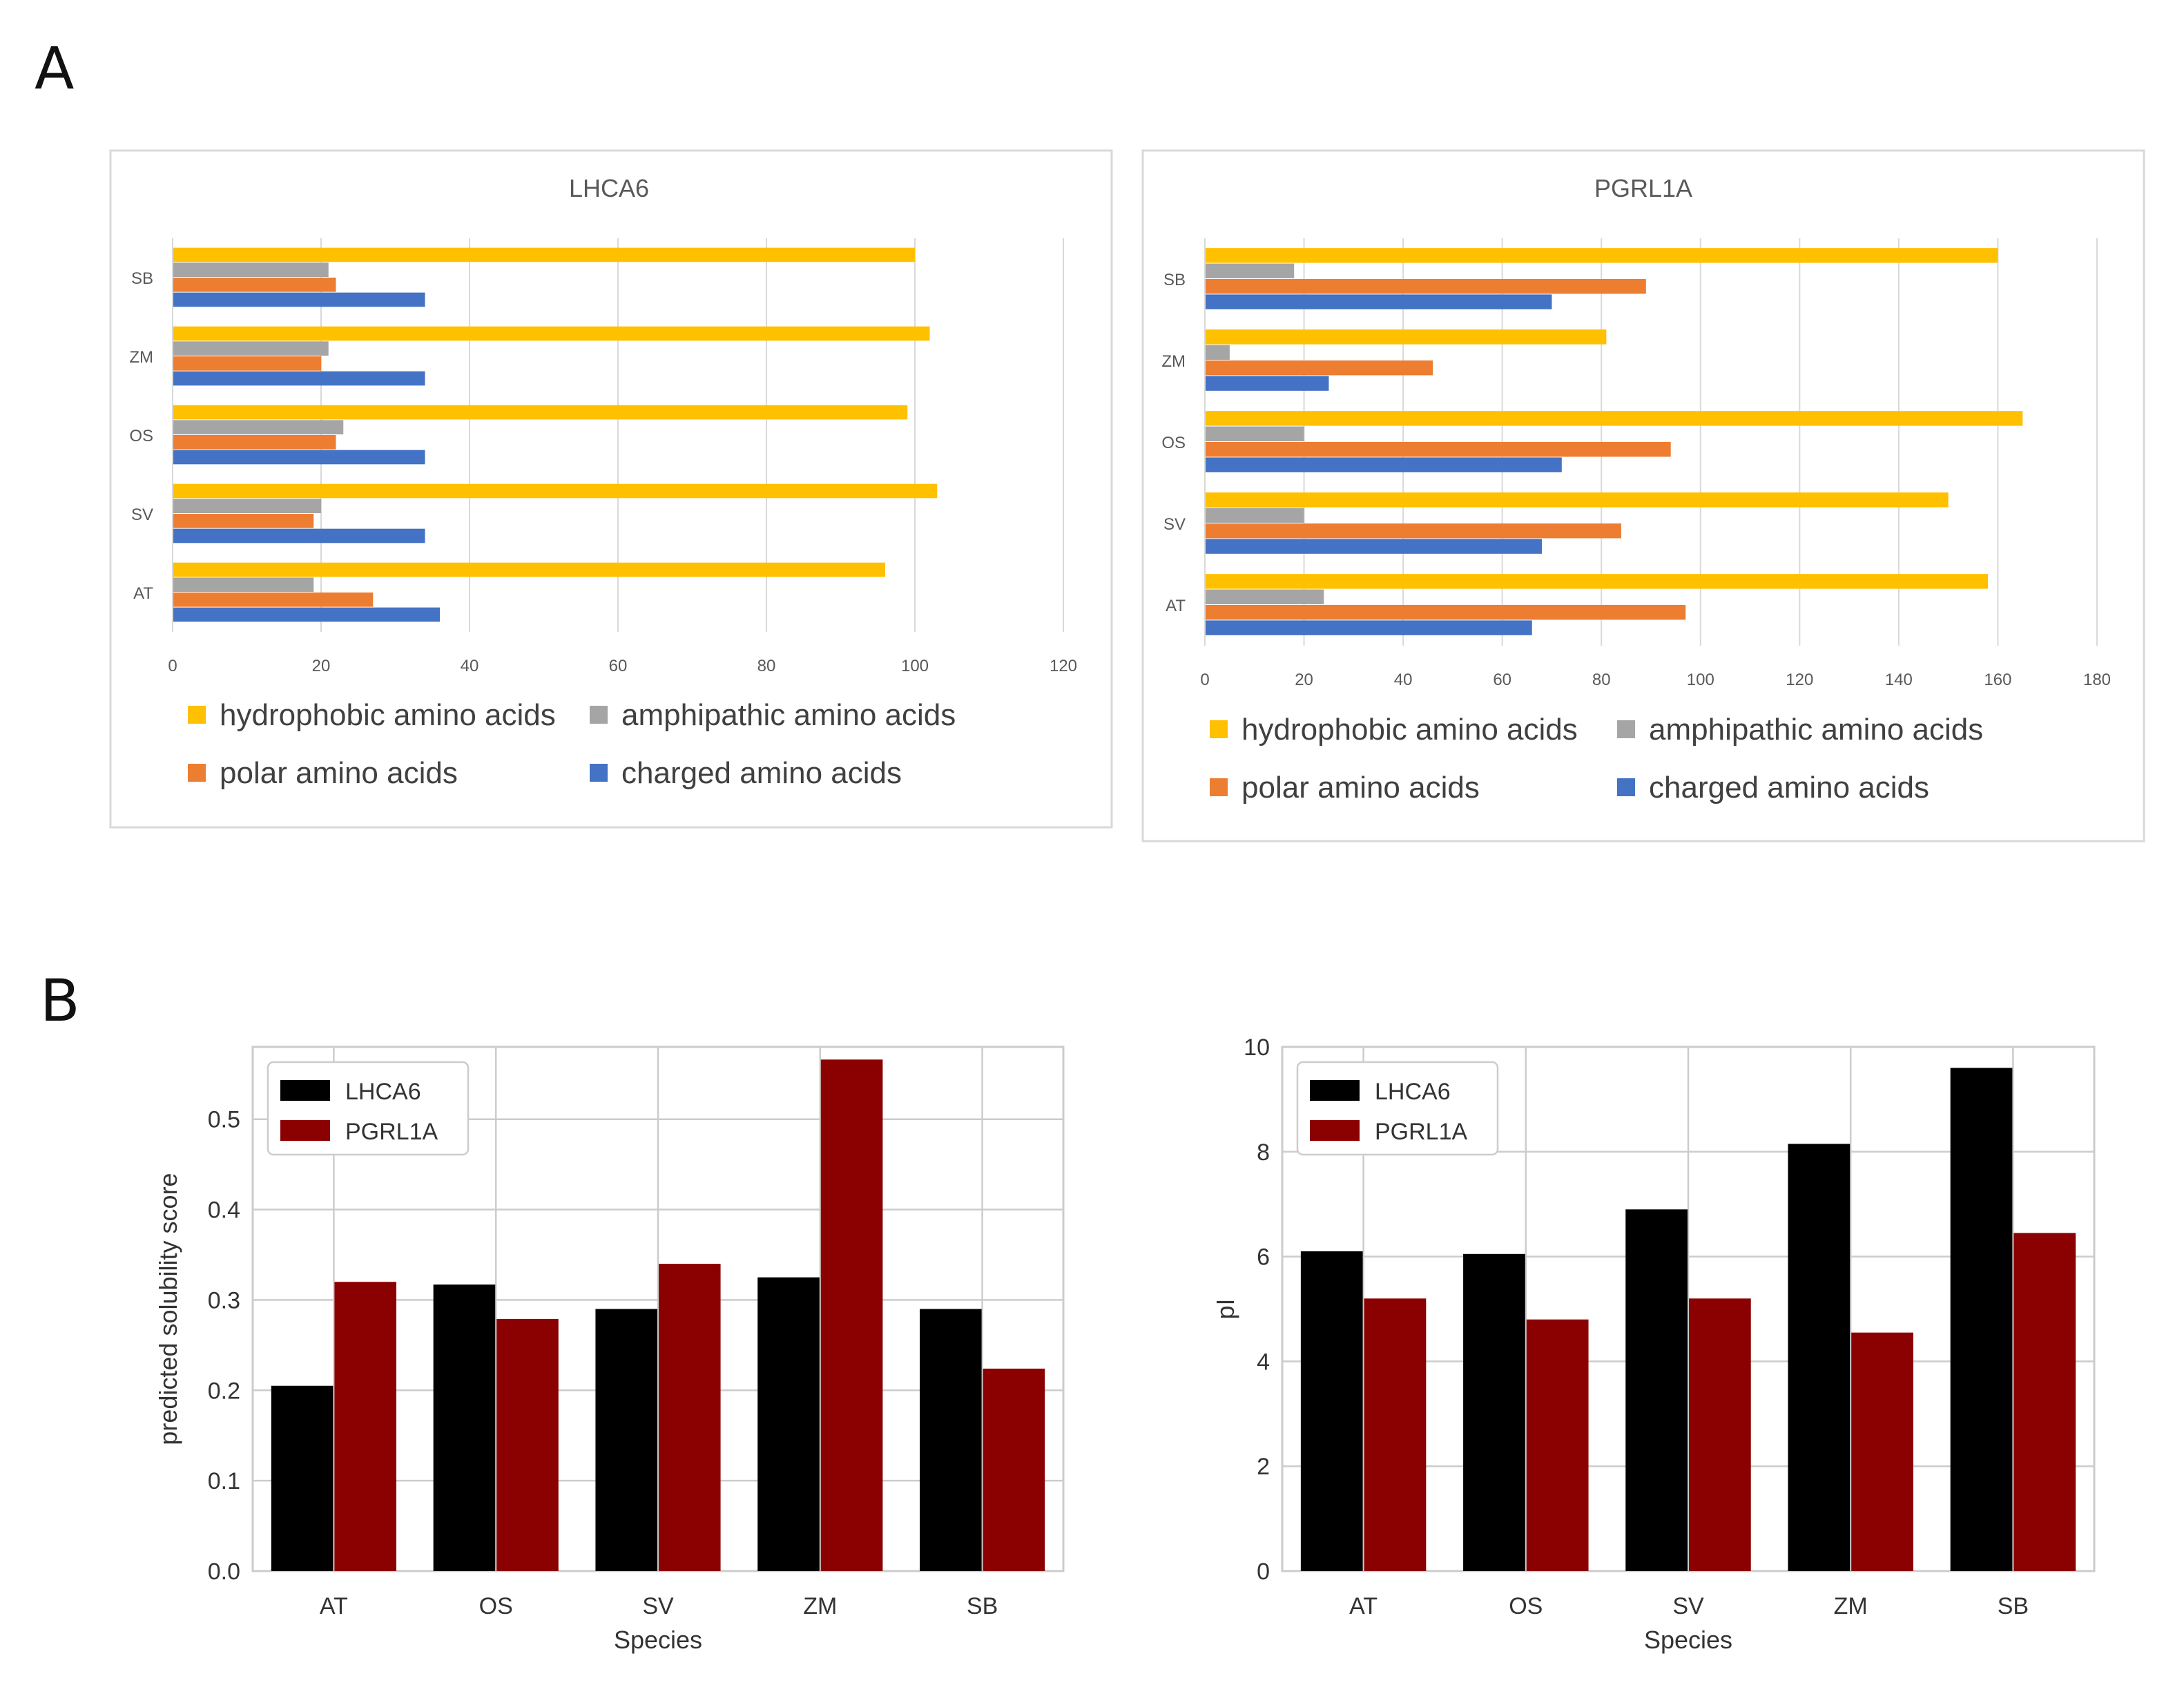  I want to click on y-tick-label: 0, so click(1263, 1572).